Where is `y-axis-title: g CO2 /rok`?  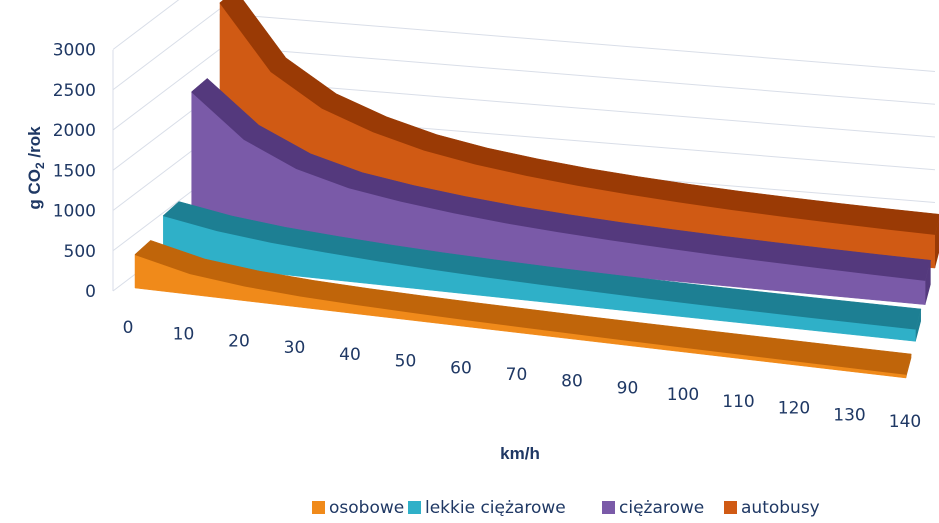 y-axis-title: g CO2 /rok is located at coordinates (36, 168).